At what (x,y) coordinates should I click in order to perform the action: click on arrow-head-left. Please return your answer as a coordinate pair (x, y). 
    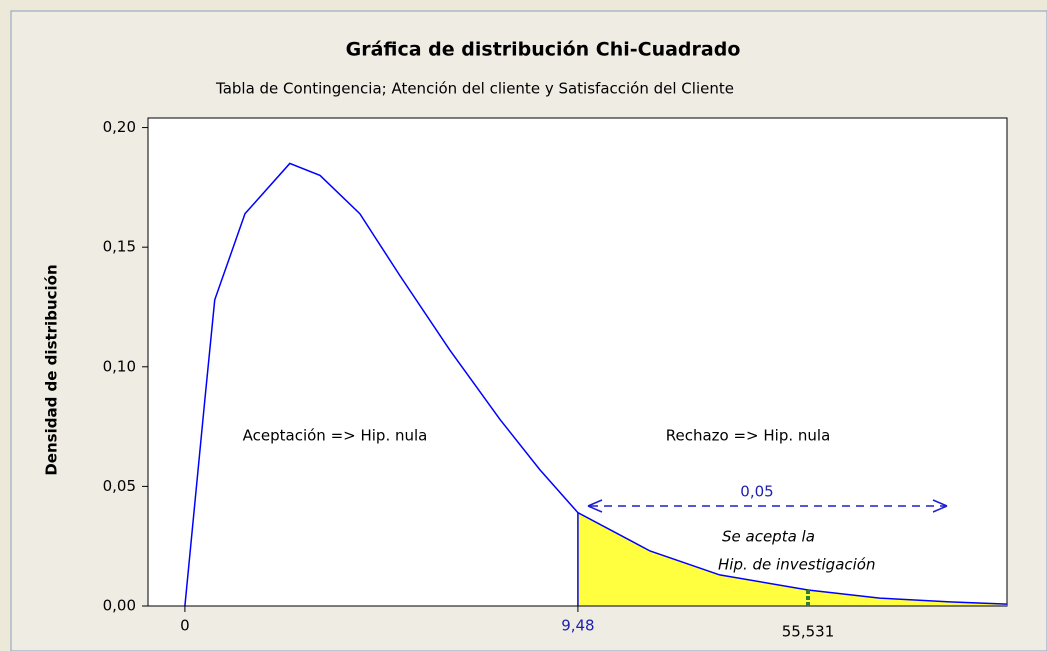
    Looking at the image, I should click on (595, 506).